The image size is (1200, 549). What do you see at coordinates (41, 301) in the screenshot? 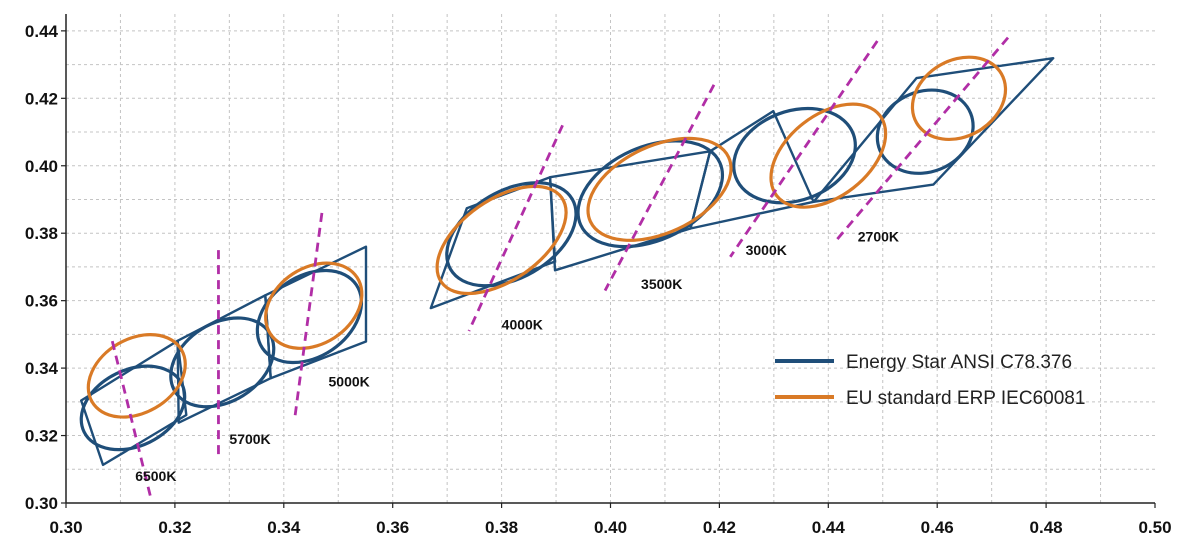
I see `y-tick-label: 0.36` at bounding box center [41, 301].